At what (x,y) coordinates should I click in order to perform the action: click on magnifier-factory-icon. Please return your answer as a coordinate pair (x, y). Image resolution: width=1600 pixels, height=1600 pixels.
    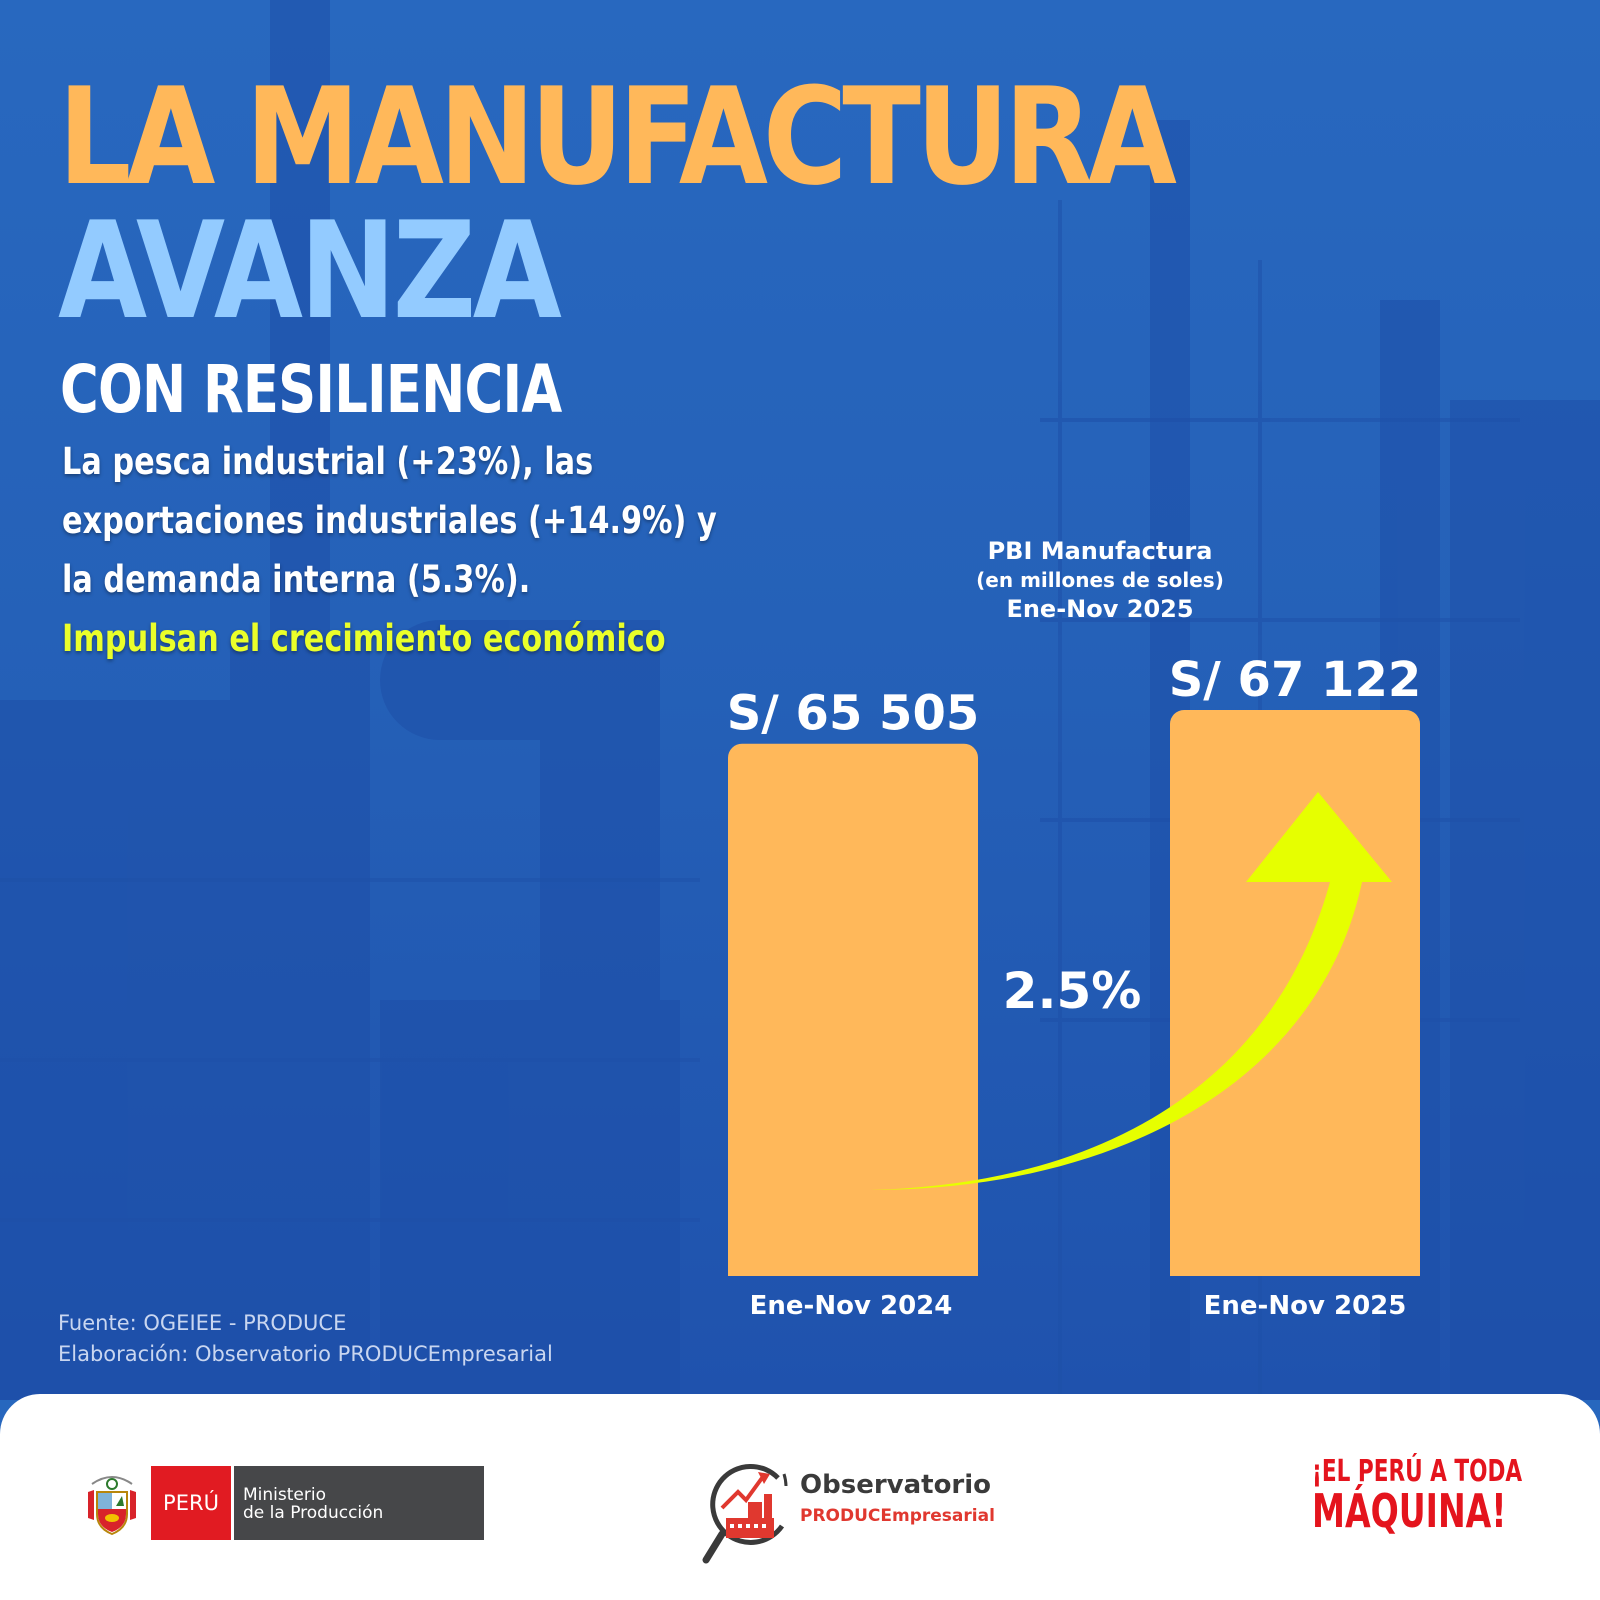
    Looking at the image, I should click on (745, 1513).